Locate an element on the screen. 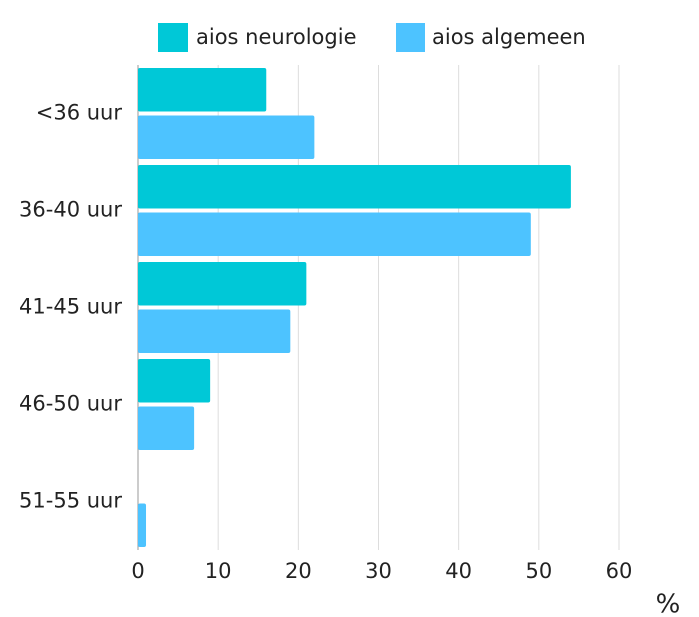 This screenshot has width=699, height=617. legend-label: aios algemeen is located at coordinates (509, 37).